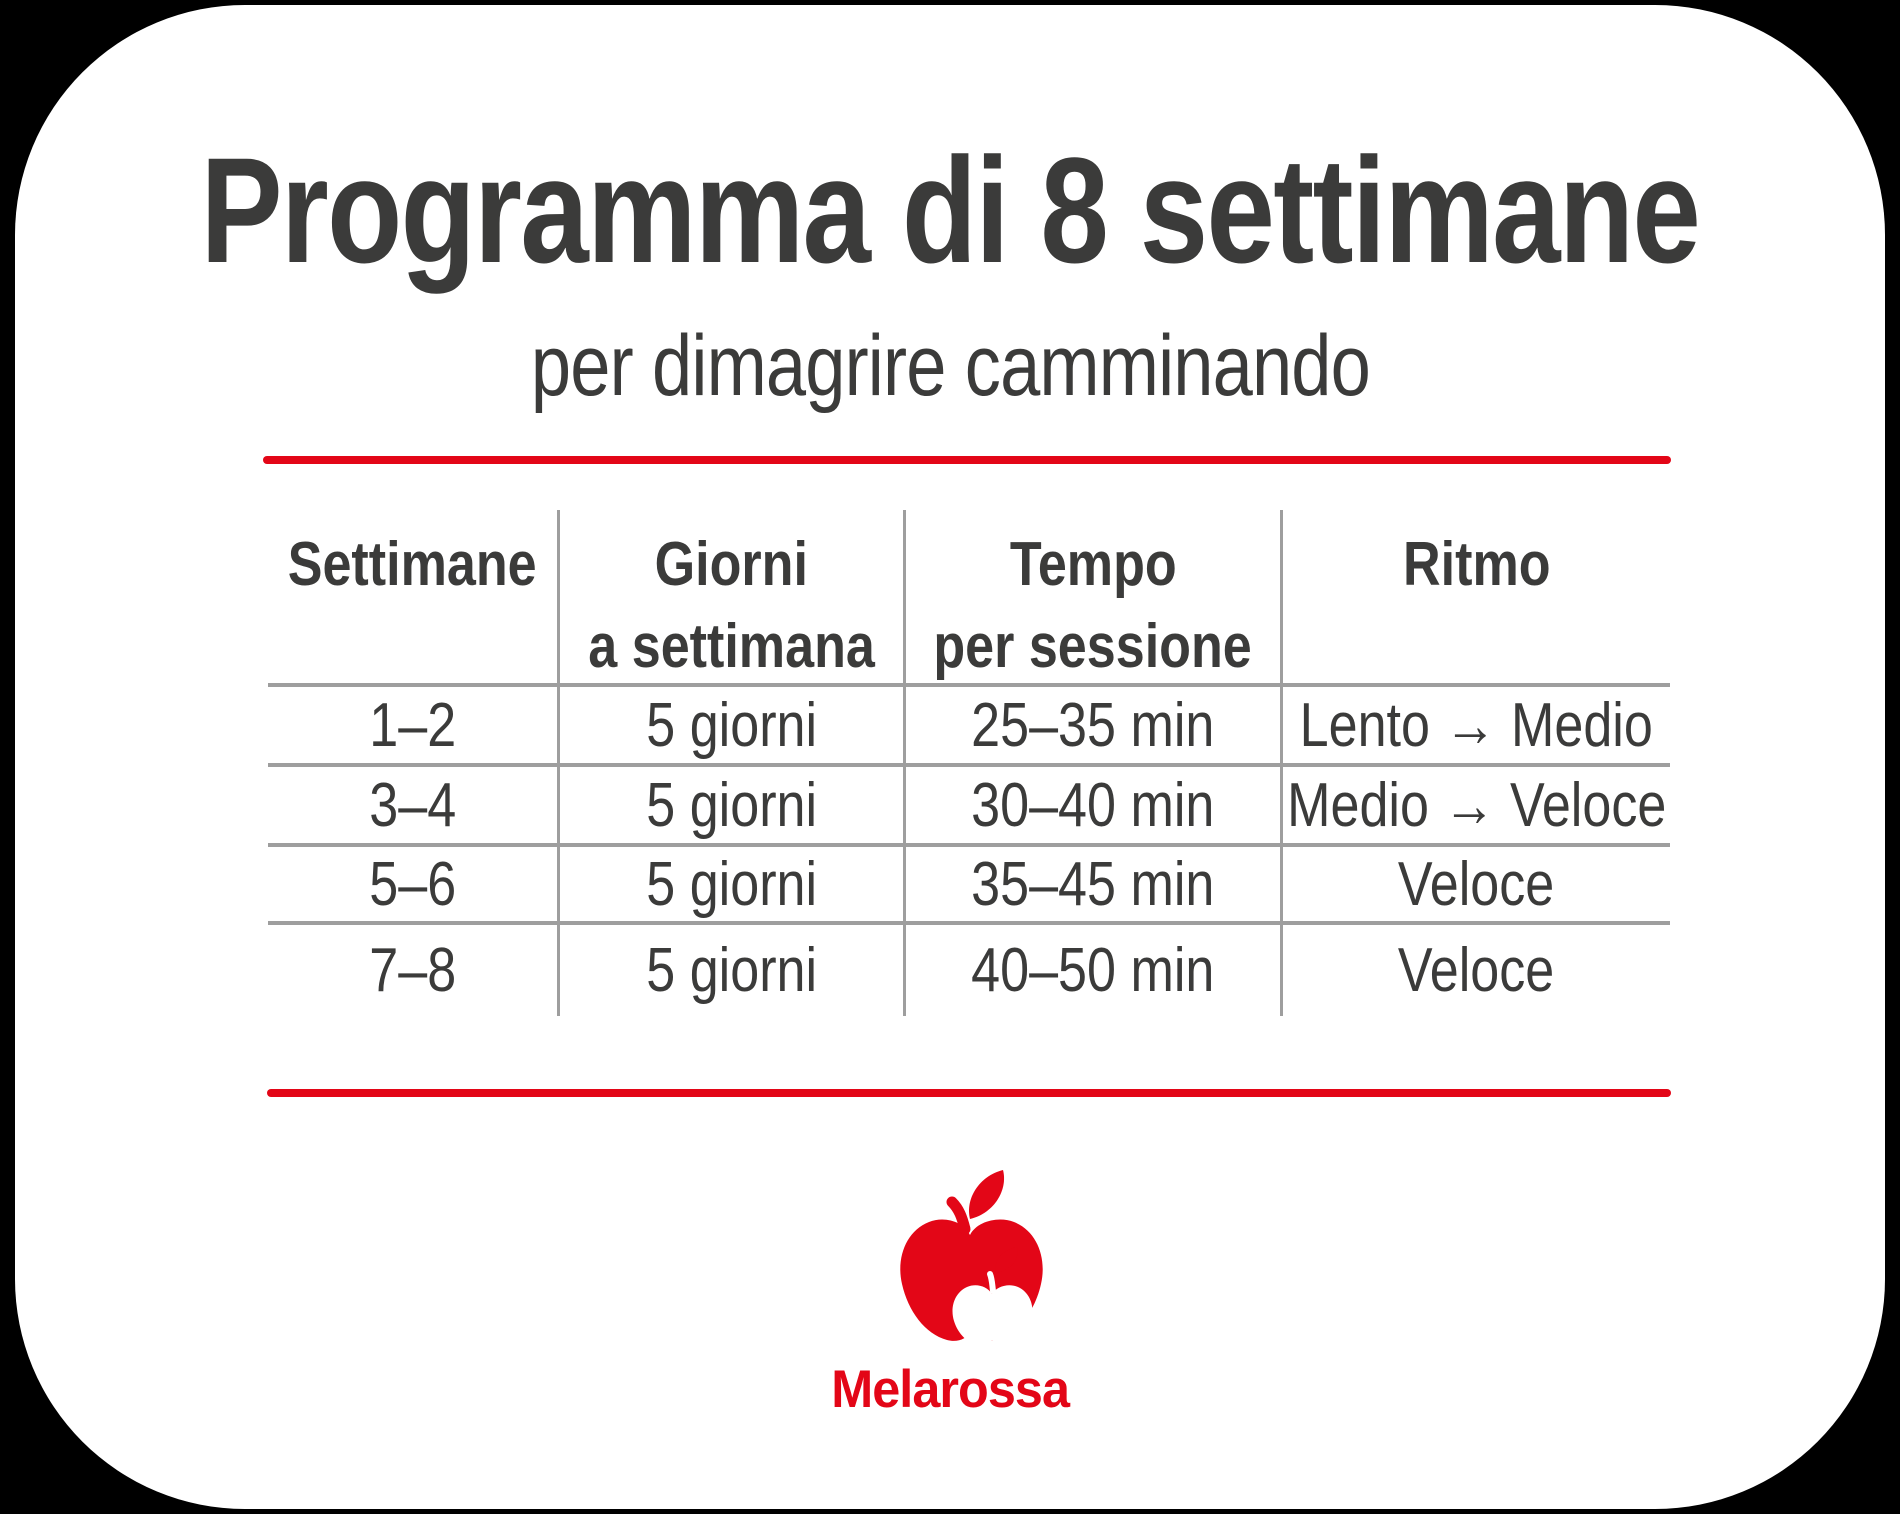 The image size is (1900, 1514). What do you see at coordinates (1093, 646) in the screenshot?
I see `header-line2: per sessione` at bounding box center [1093, 646].